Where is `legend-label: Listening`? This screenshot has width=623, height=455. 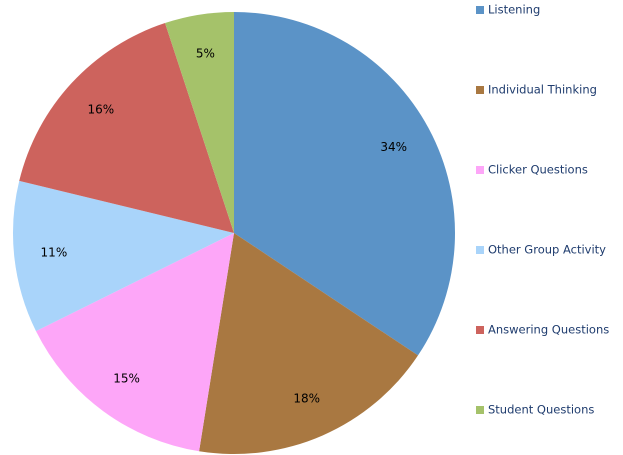
legend-label: Listening is located at coordinates (514, 10).